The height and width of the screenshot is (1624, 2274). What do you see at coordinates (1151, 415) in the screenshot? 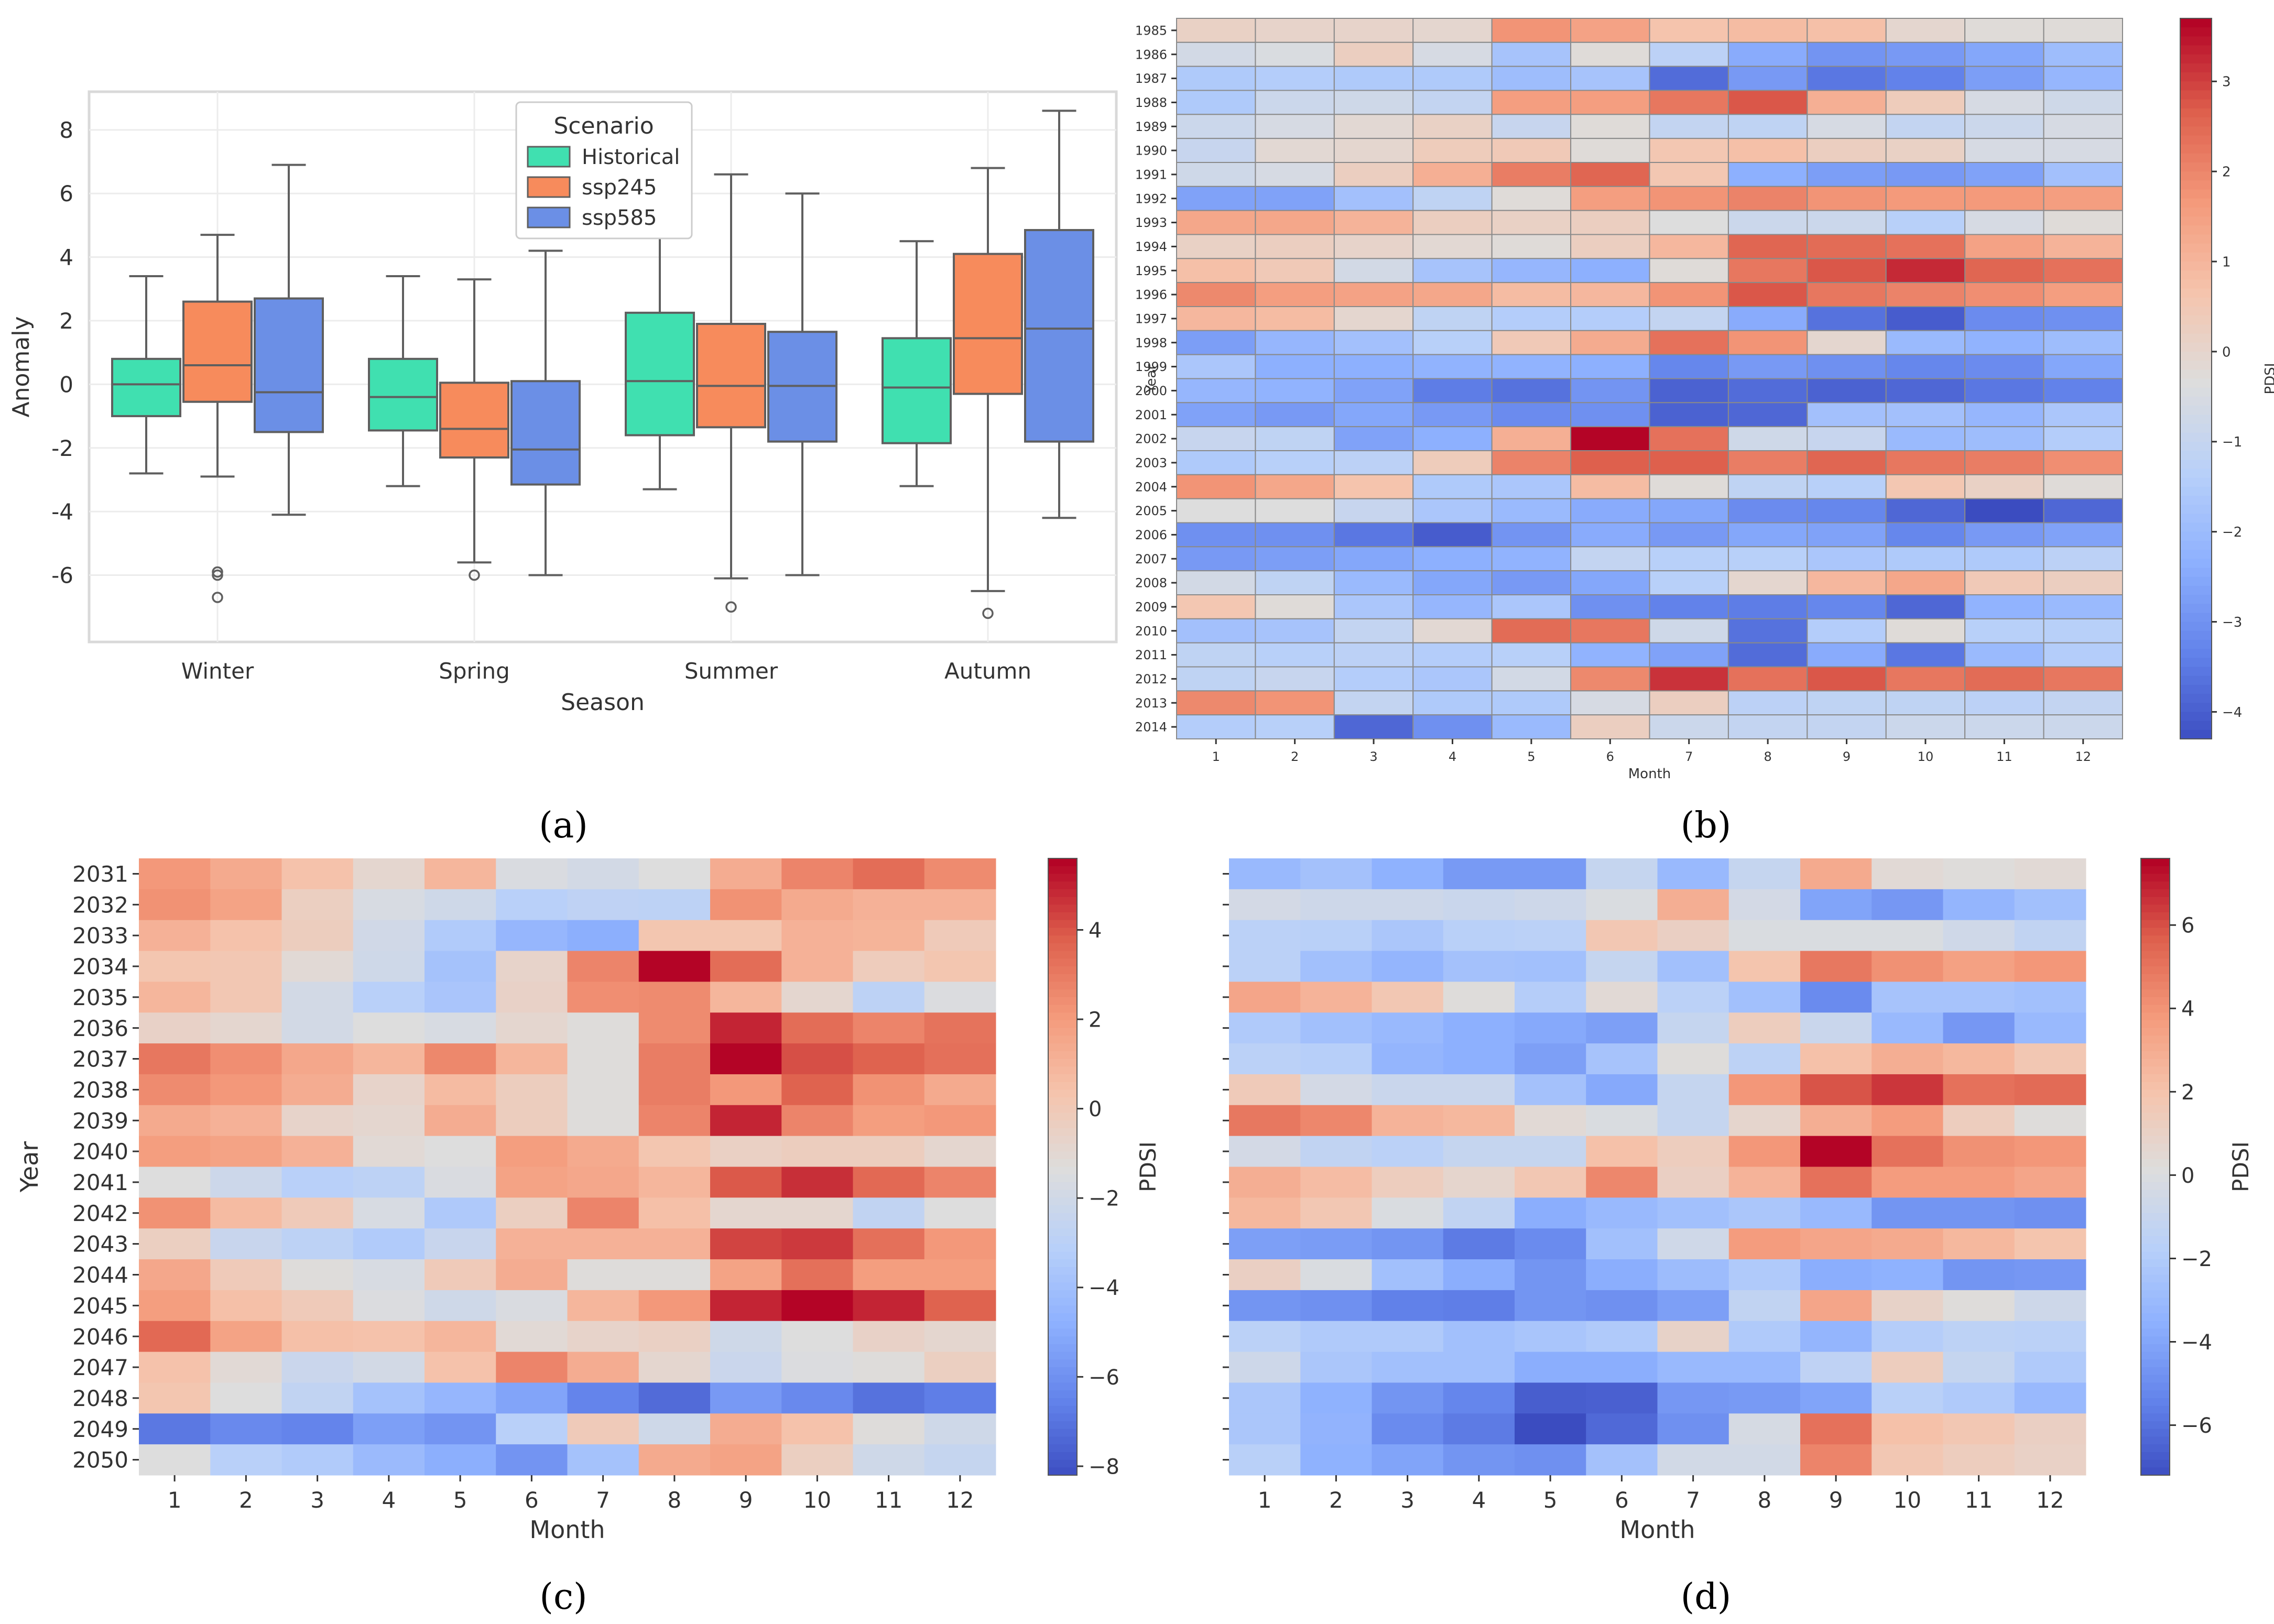
I see `y-tick-label: 2001` at bounding box center [1151, 415].